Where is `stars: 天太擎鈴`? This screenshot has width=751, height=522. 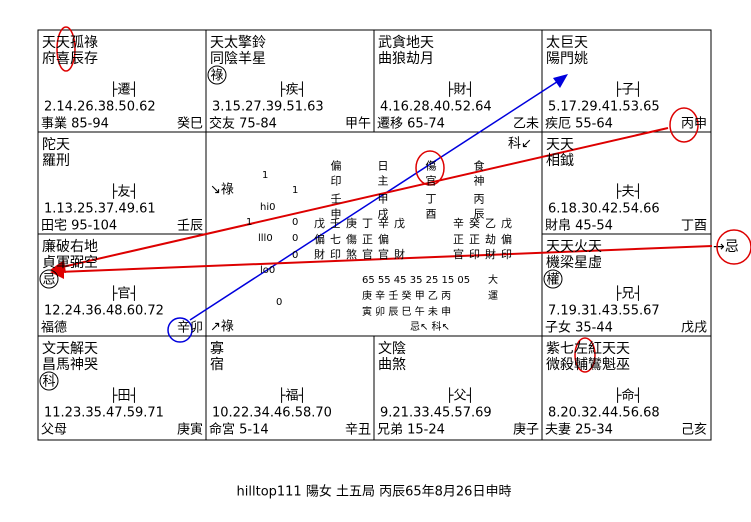
stars: 天太擎鈴 is located at coordinates (238, 43).